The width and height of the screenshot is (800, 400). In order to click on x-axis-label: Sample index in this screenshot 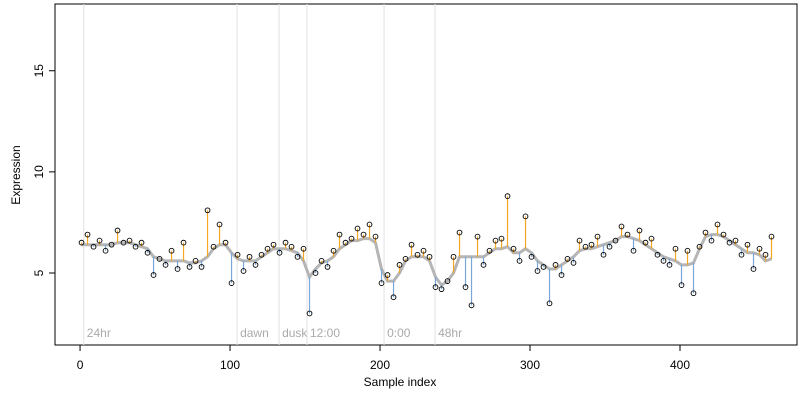, I will do `click(400, 382)`.